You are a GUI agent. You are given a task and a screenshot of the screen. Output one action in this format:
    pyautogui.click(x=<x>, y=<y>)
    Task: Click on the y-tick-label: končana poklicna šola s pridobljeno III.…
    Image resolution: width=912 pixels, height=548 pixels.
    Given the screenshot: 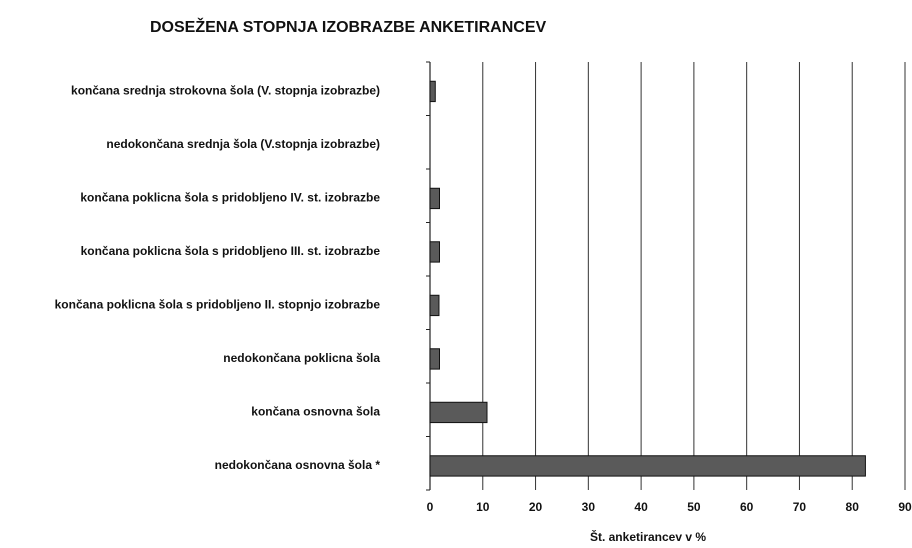 What is the action you would take?
    pyautogui.click(x=231, y=251)
    